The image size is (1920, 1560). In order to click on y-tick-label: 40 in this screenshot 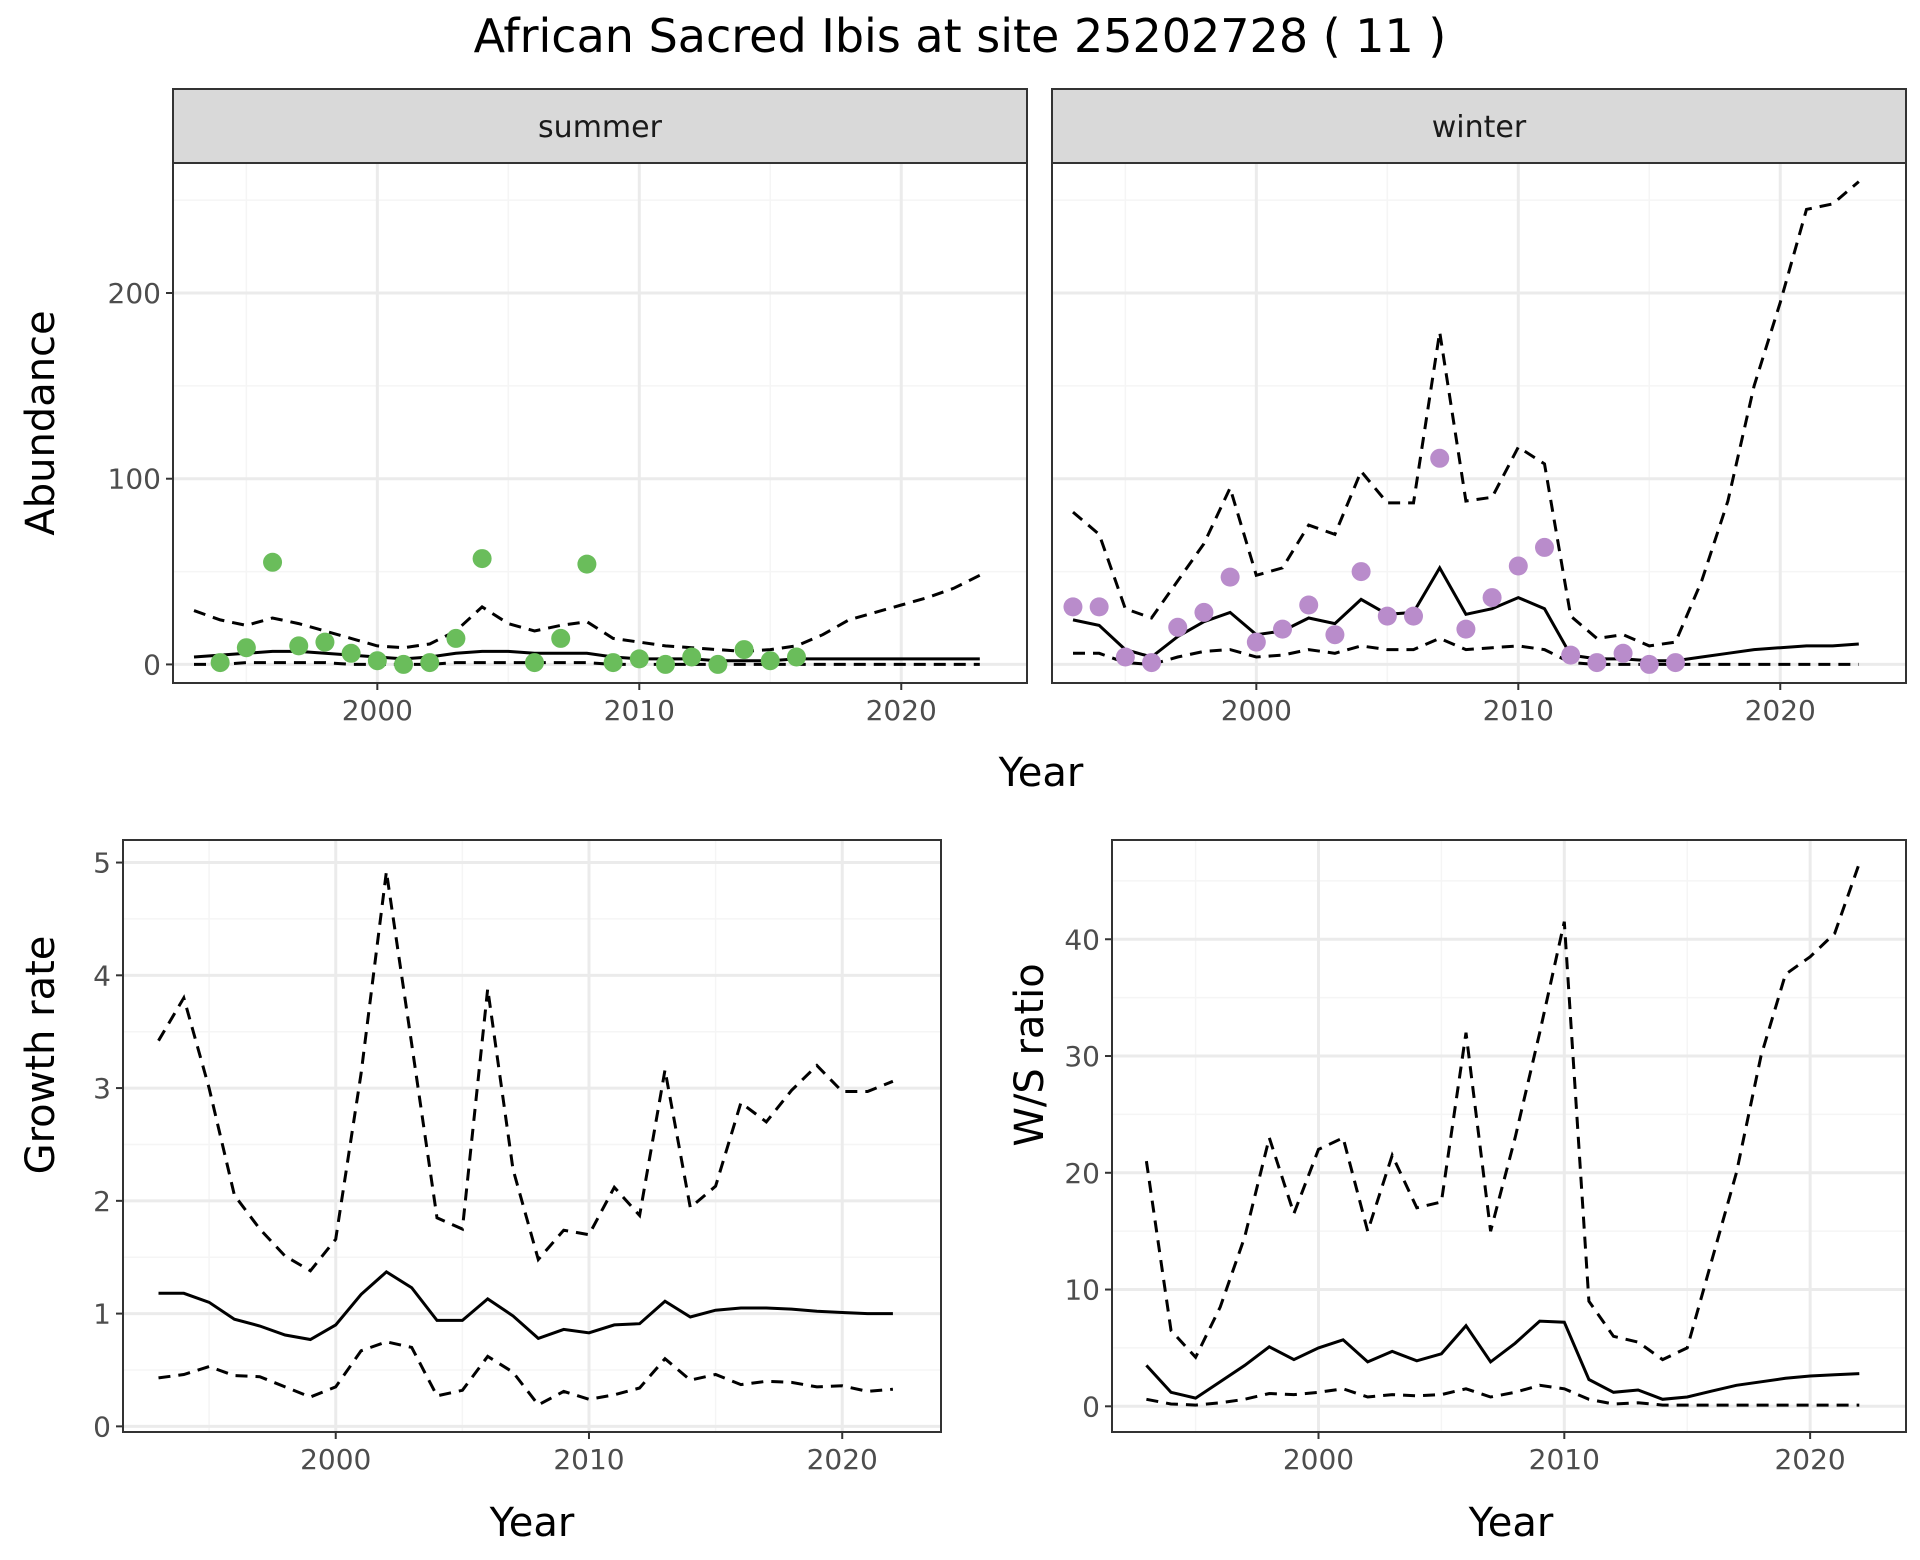, I will do `click(1082, 939)`.